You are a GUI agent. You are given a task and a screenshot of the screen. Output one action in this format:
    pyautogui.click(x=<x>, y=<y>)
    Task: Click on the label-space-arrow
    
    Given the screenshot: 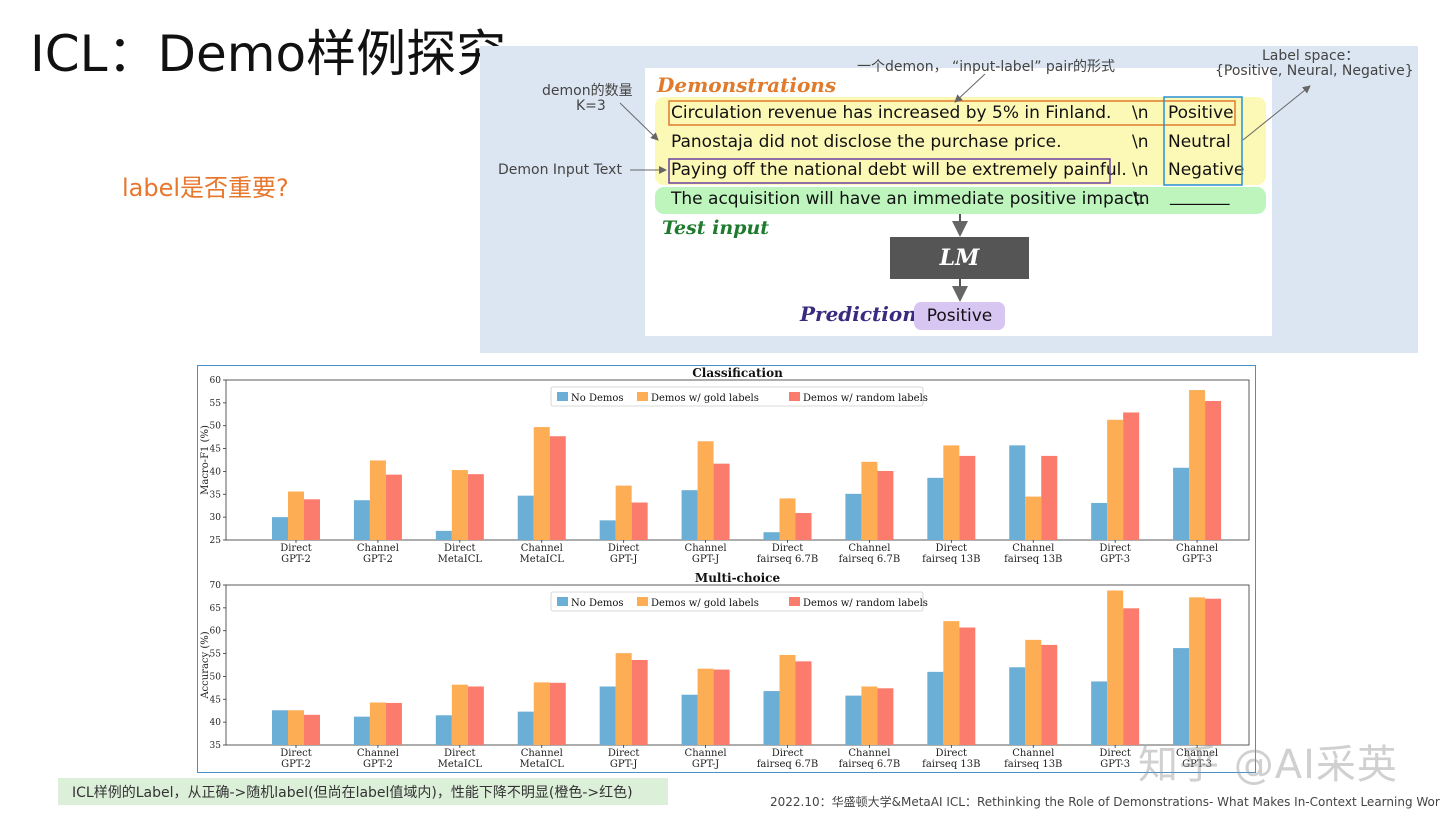 What is the action you would take?
    pyautogui.click(x=1276, y=113)
    